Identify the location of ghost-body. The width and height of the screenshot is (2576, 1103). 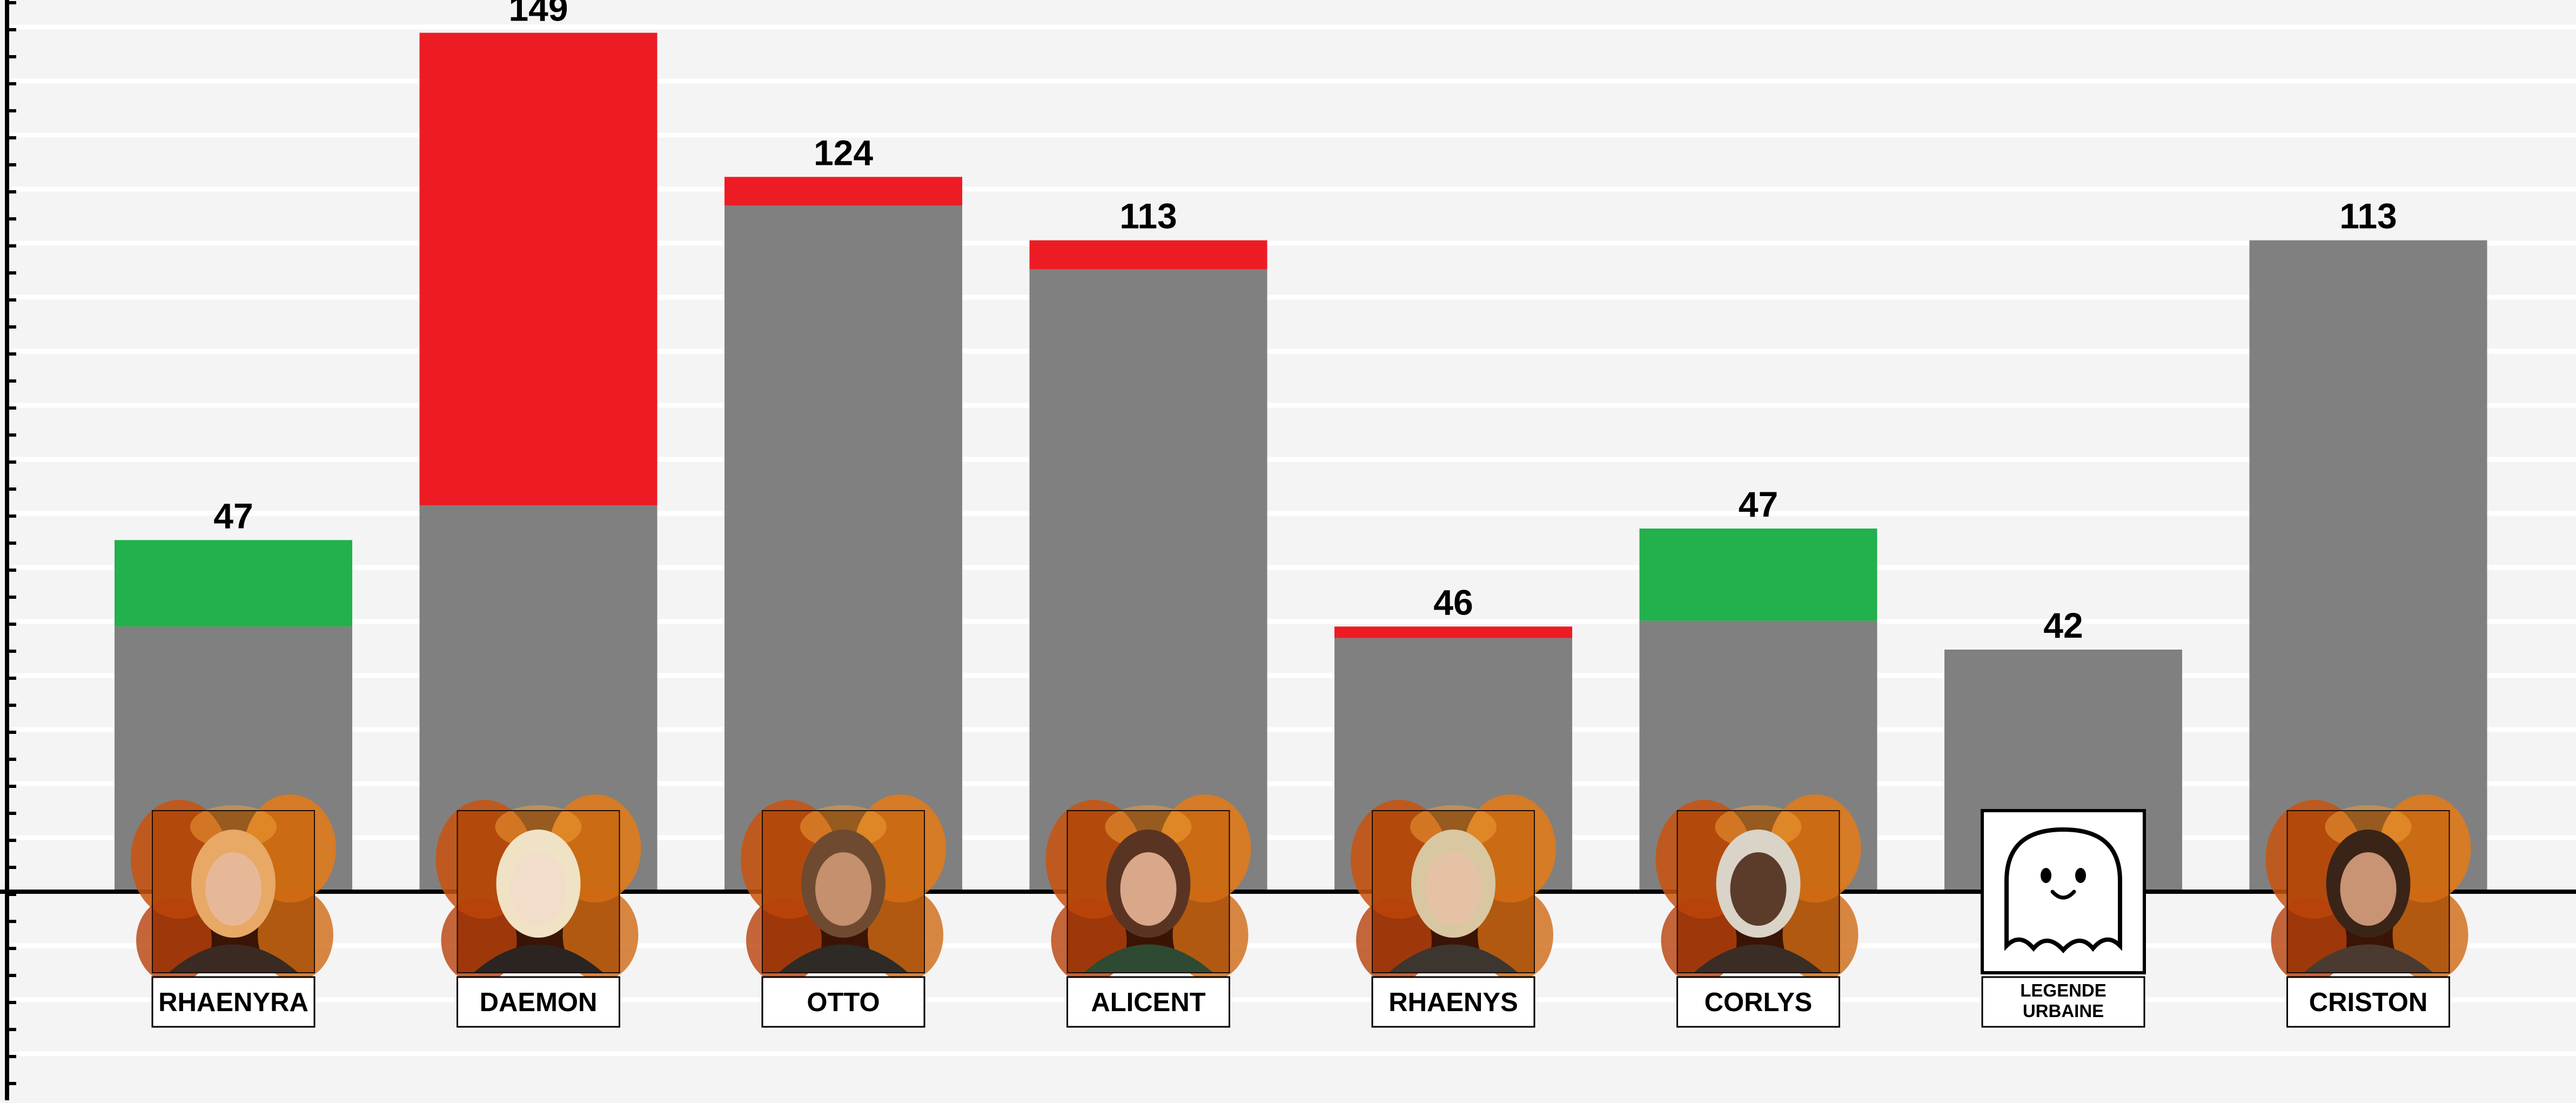
(2063, 890).